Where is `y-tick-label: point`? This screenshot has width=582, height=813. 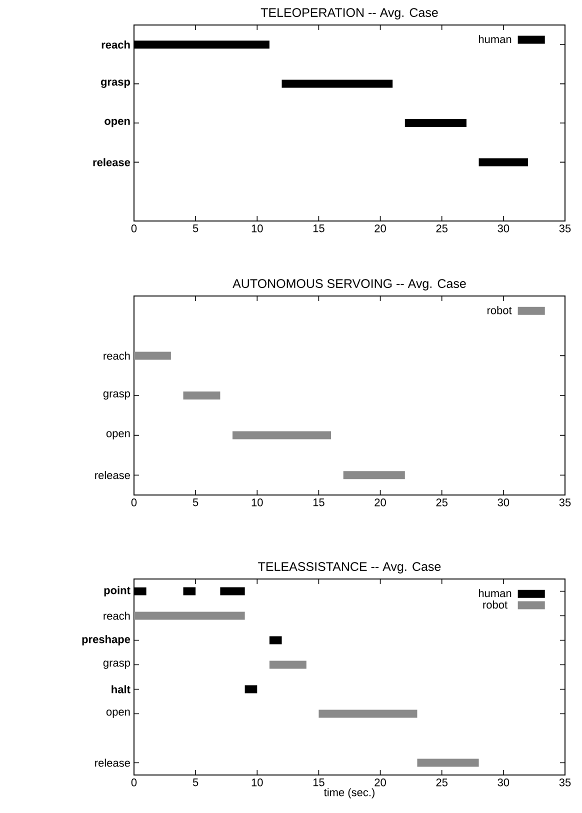
y-tick-label: point is located at coordinates (117, 591).